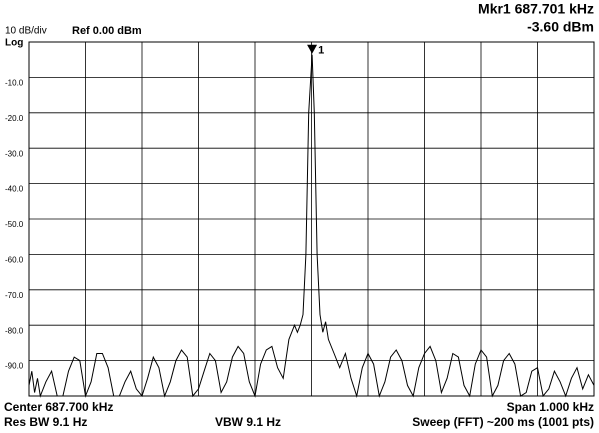 Image resolution: width=599 pixels, height=433 pixels. I want to click on y-tick-label: -10.0, so click(14, 83).